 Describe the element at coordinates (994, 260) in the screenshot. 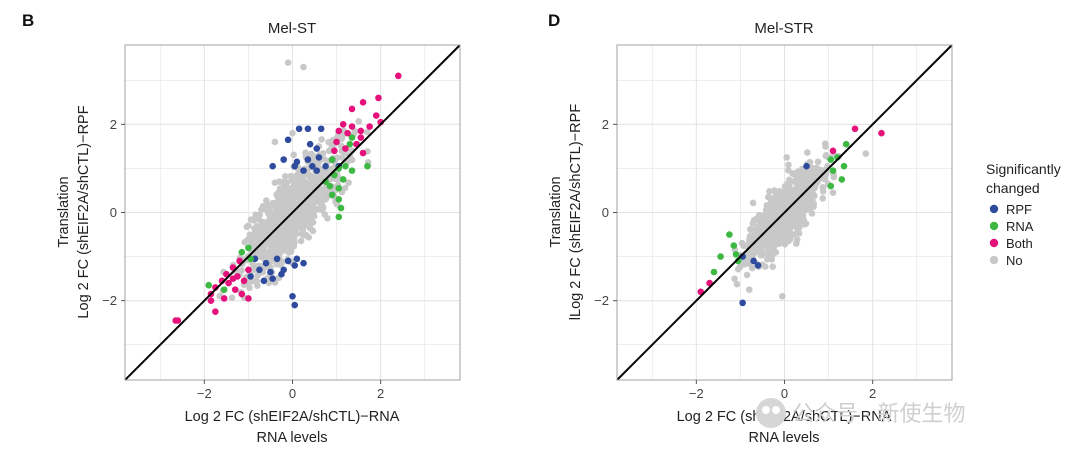

I see `legend-swatch-no` at that location.